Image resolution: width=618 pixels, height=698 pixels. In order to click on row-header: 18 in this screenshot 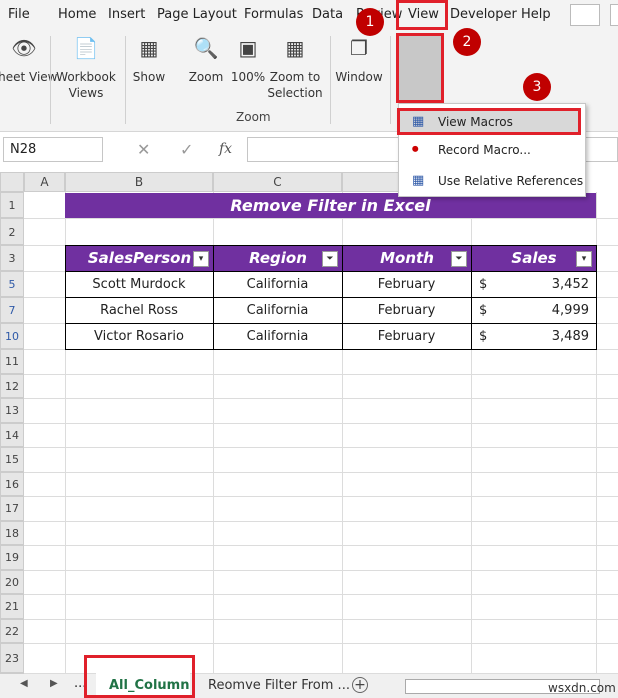, I will do `click(12, 532)`.